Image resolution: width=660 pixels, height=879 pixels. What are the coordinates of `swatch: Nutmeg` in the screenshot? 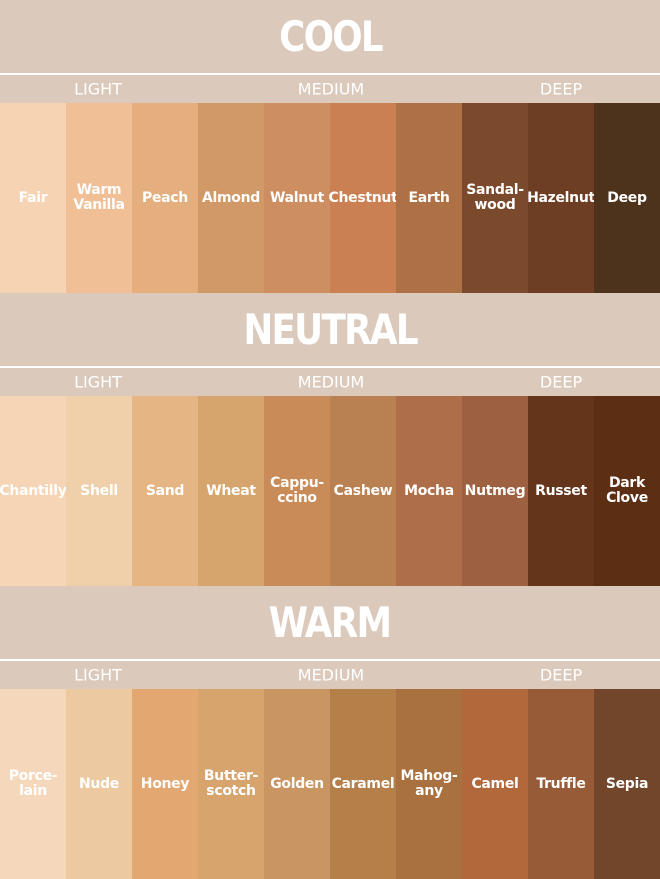 It's located at (495, 491).